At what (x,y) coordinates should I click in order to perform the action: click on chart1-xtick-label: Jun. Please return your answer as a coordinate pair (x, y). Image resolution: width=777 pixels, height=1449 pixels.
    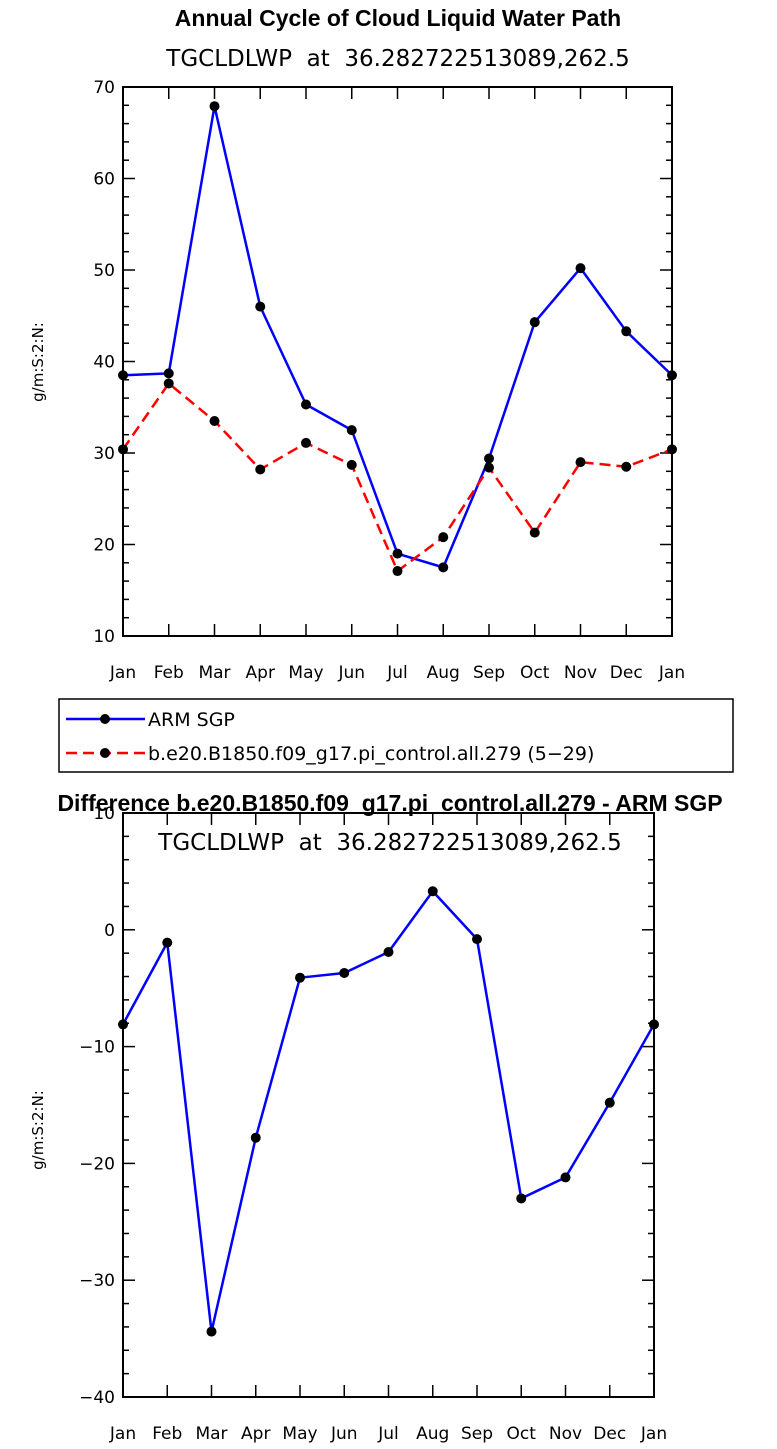
    Looking at the image, I should click on (351, 673).